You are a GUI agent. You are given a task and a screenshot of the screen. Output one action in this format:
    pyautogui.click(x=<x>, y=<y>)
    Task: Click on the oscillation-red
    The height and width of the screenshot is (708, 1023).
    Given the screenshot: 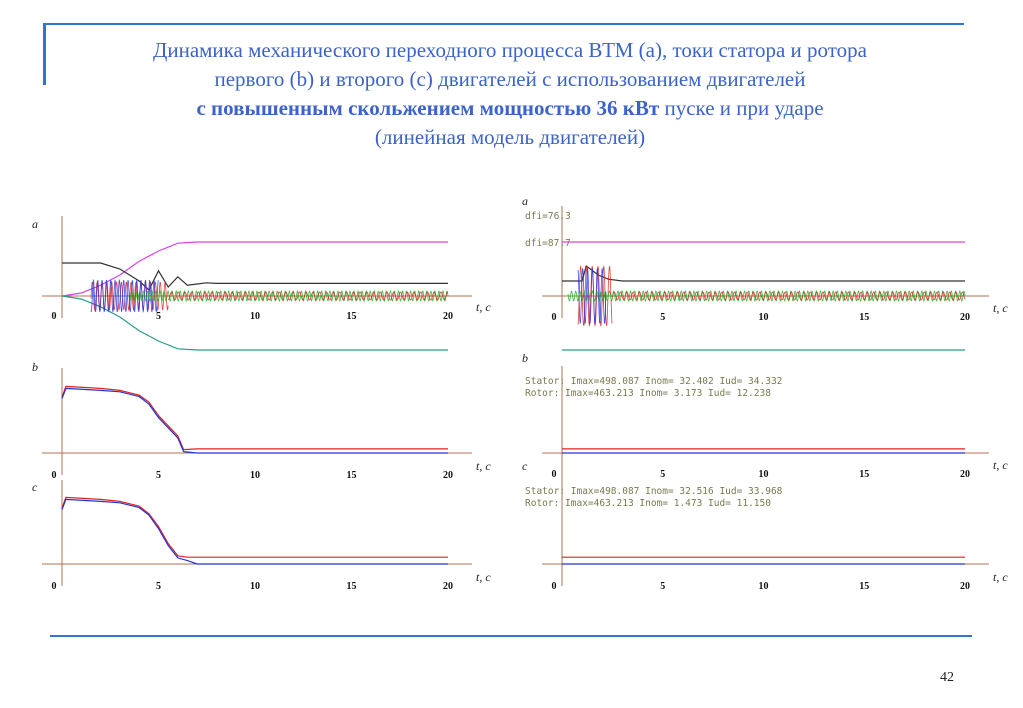 What is the action you would take?
    pyautogui.click(x=595, y=296)
    